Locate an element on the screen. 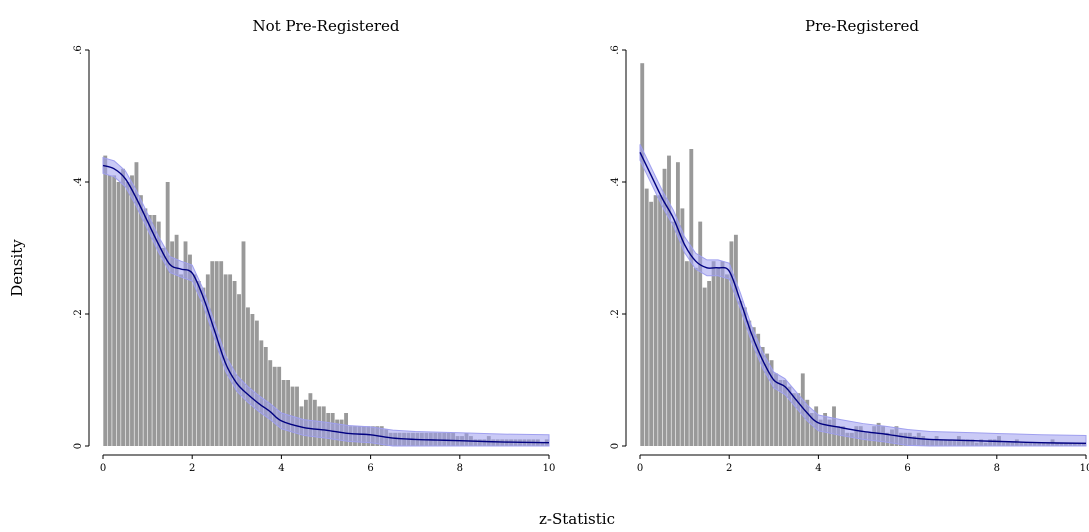 The width and height of the screenshot is (1089, 532). x-axis-title: z-Statistic is located at coordinates (577, 519).